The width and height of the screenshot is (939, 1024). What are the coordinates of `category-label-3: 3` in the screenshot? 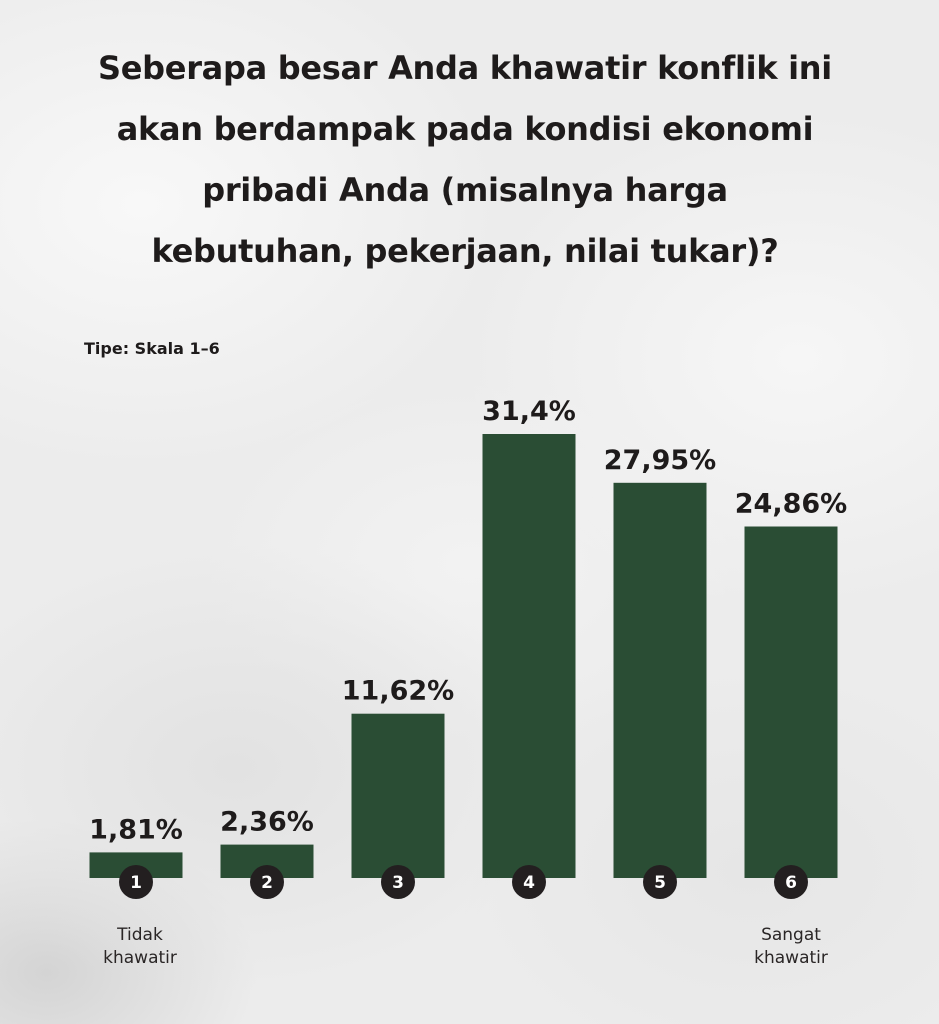 It's located at (398, 883).